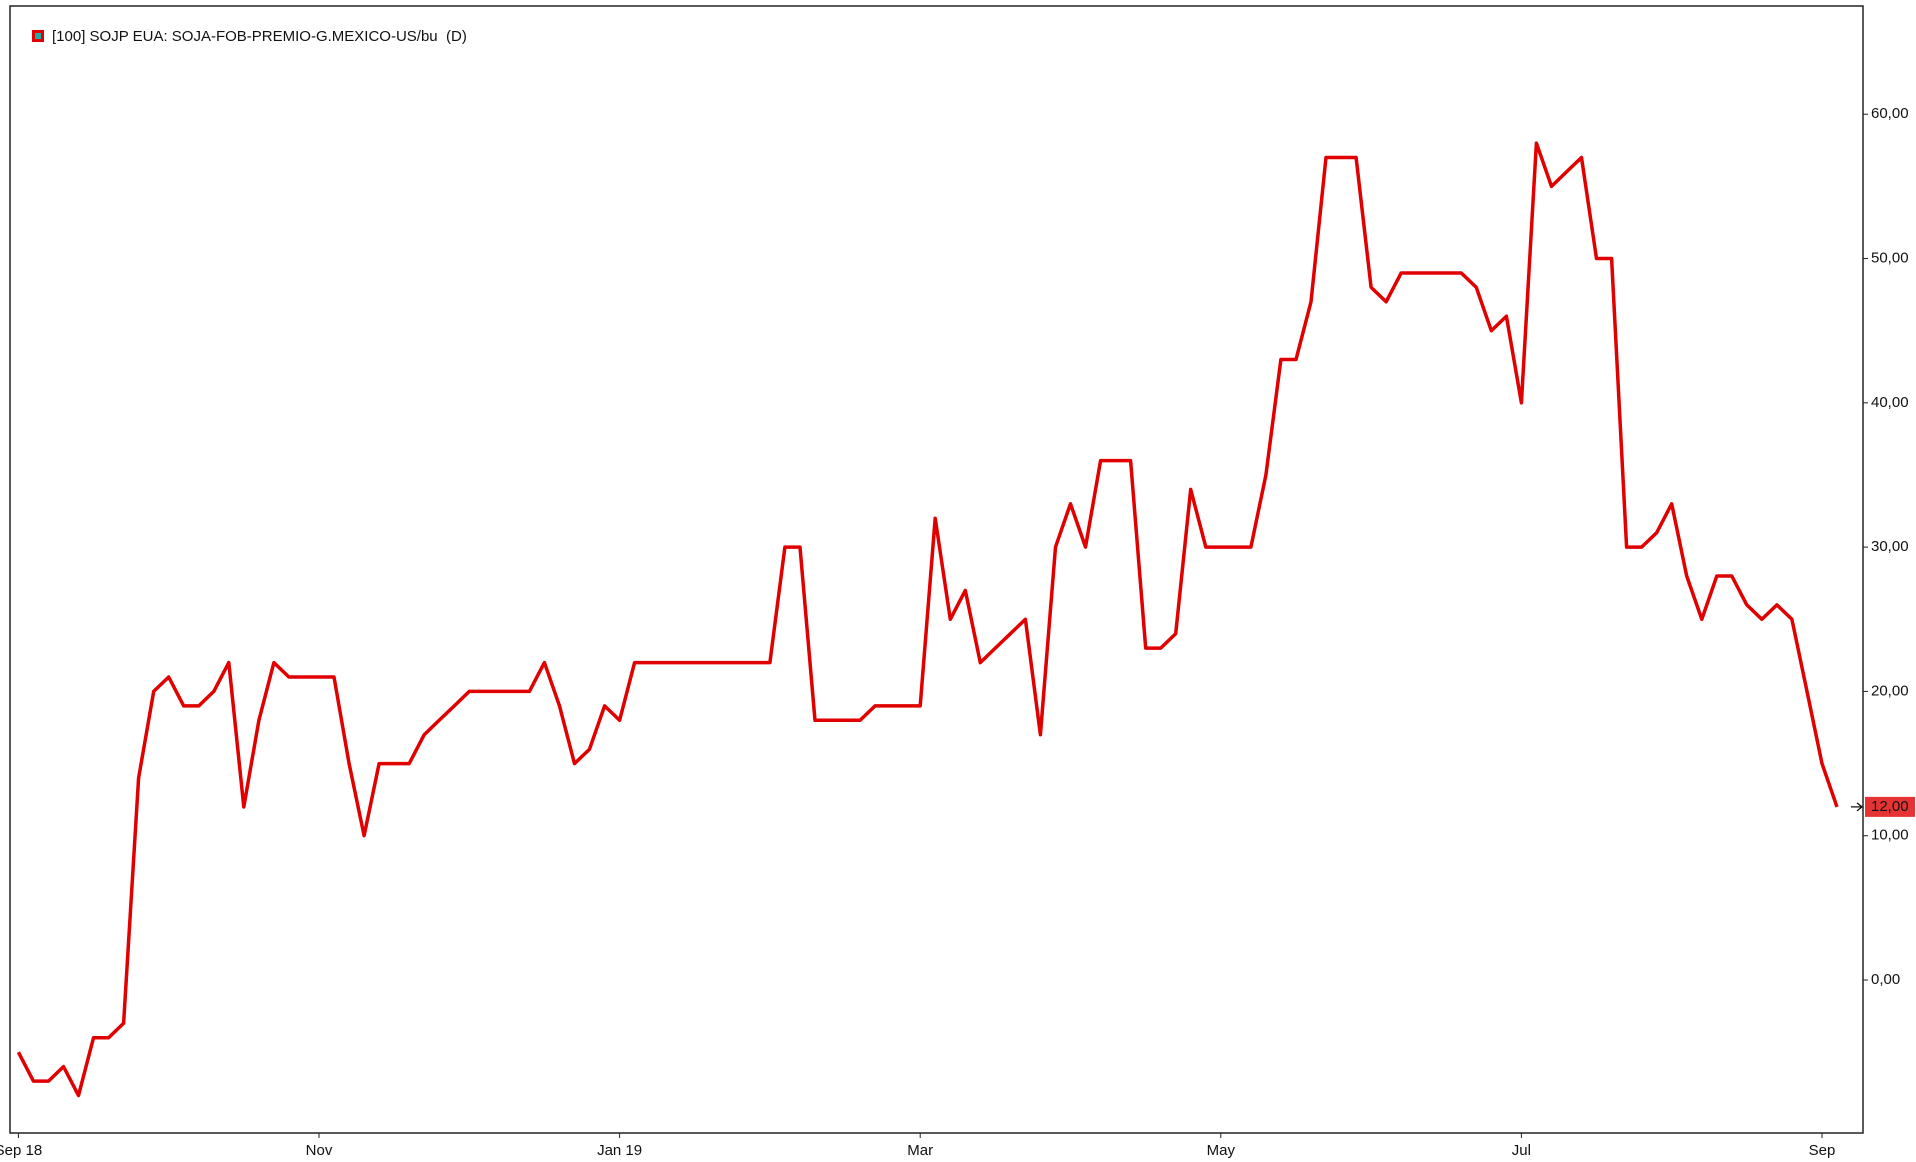 The height and width of the screenshot is (1162, 1916). I want to click on x-tick-label: Sep, so click(1822, 1150).